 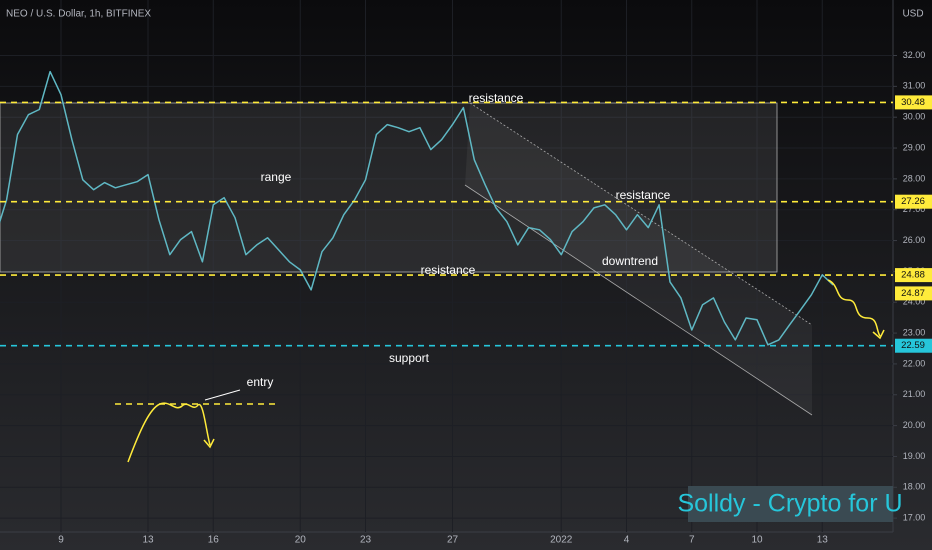 What do you see at coordinates (301, 540) in the screenshot?
I see `x-tick-label: 20` at bounding box center [301, 540].